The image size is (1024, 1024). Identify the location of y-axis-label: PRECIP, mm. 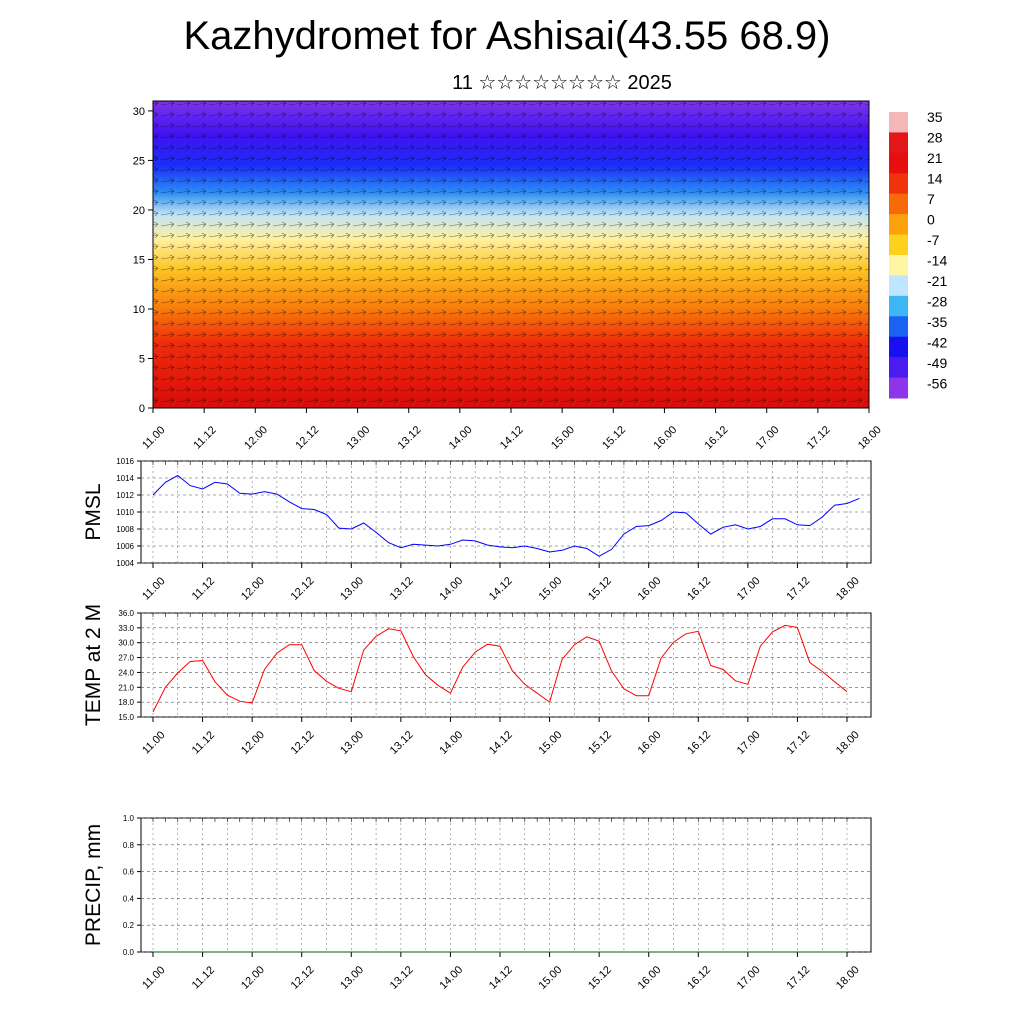
(93, 885).